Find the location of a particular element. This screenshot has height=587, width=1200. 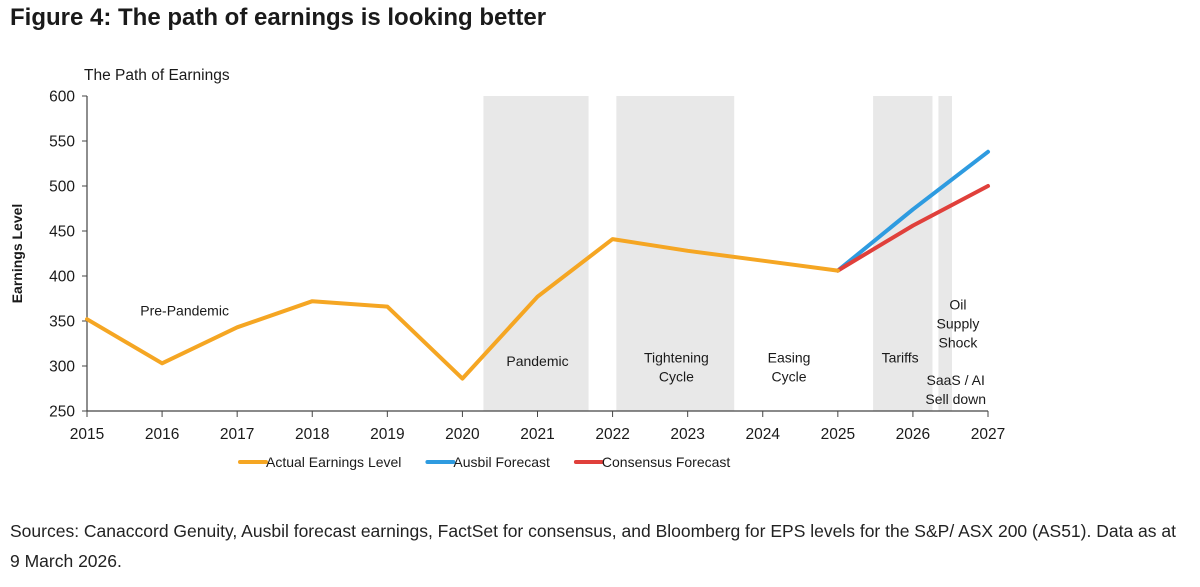

chart-title: The Path of Earnings is located at coordinates (157, 75).